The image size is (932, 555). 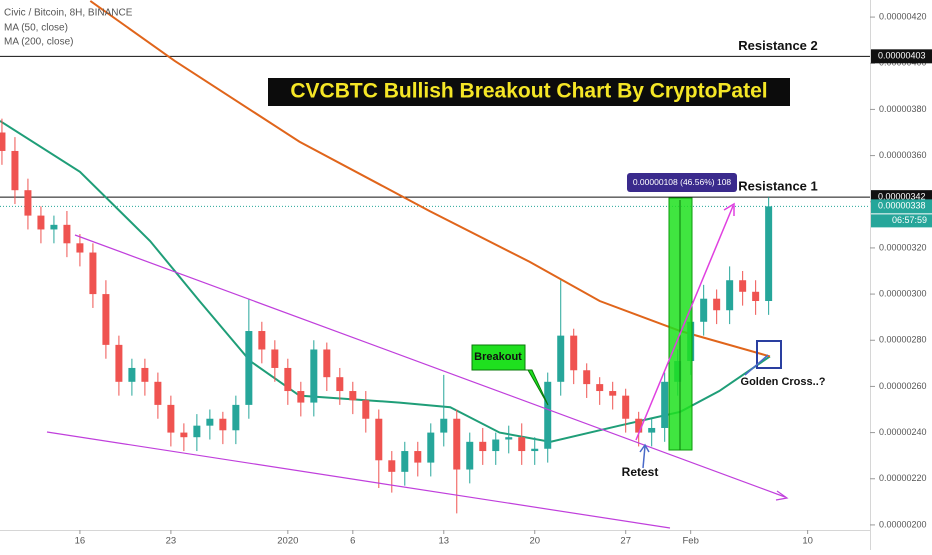 I want to click on x-tick-label: 23, so click(x=171, y=541).